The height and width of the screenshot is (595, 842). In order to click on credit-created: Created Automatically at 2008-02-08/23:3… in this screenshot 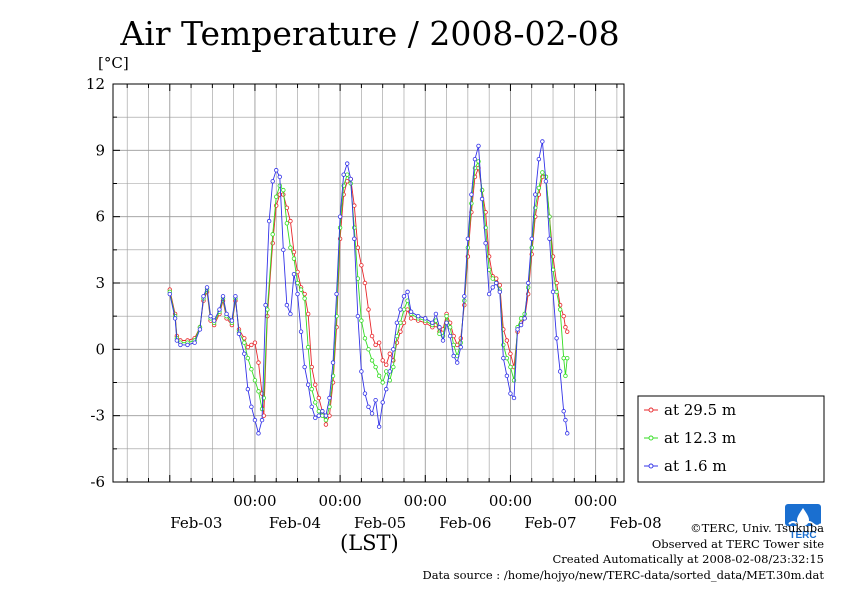, I will do `click(688, 559)`.